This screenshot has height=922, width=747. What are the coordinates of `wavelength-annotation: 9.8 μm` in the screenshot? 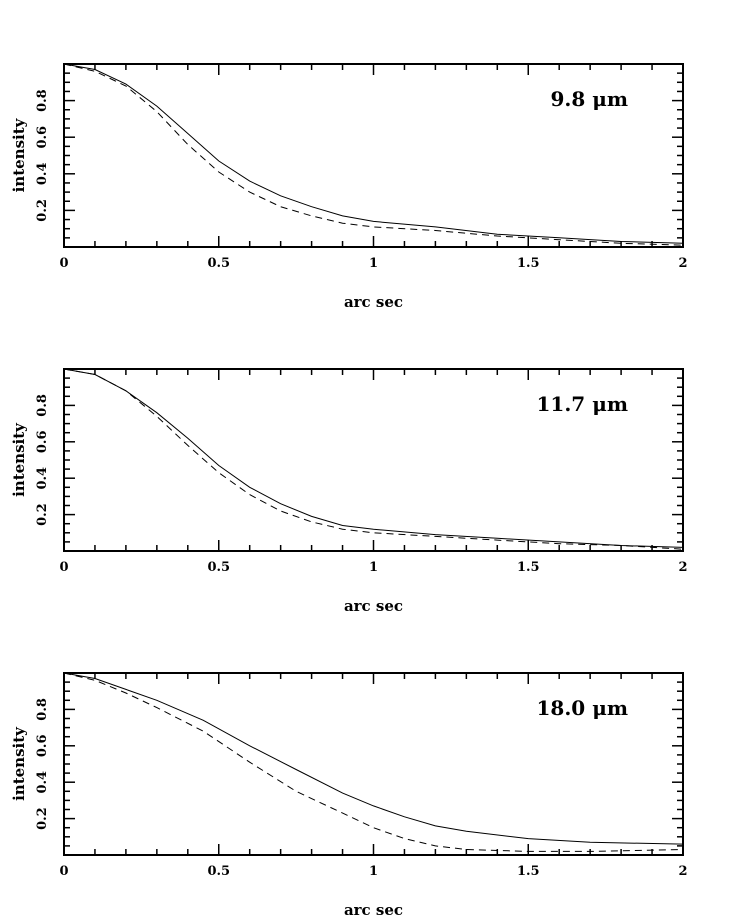 It's located at (589, 99).